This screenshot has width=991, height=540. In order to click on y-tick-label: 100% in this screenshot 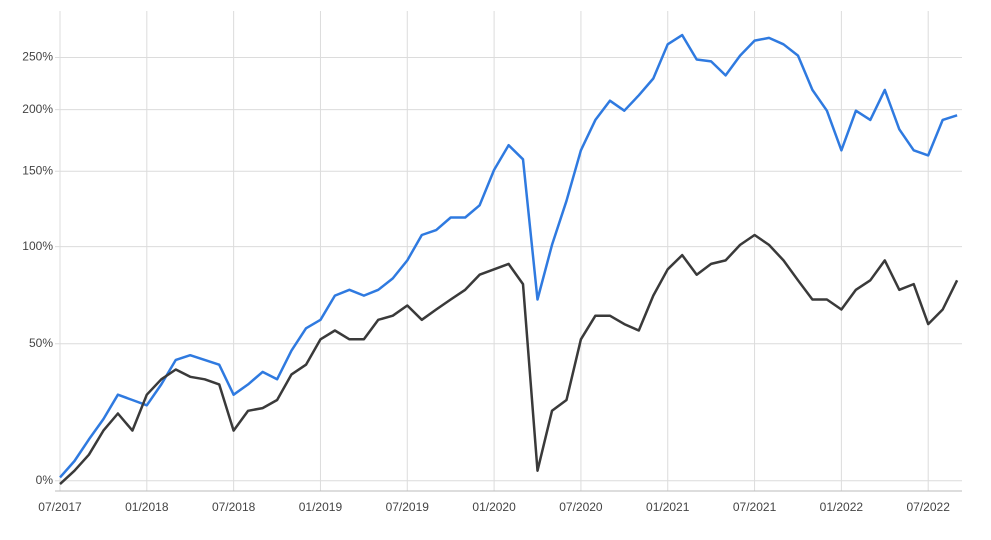, I will do `click(37, 246)`.